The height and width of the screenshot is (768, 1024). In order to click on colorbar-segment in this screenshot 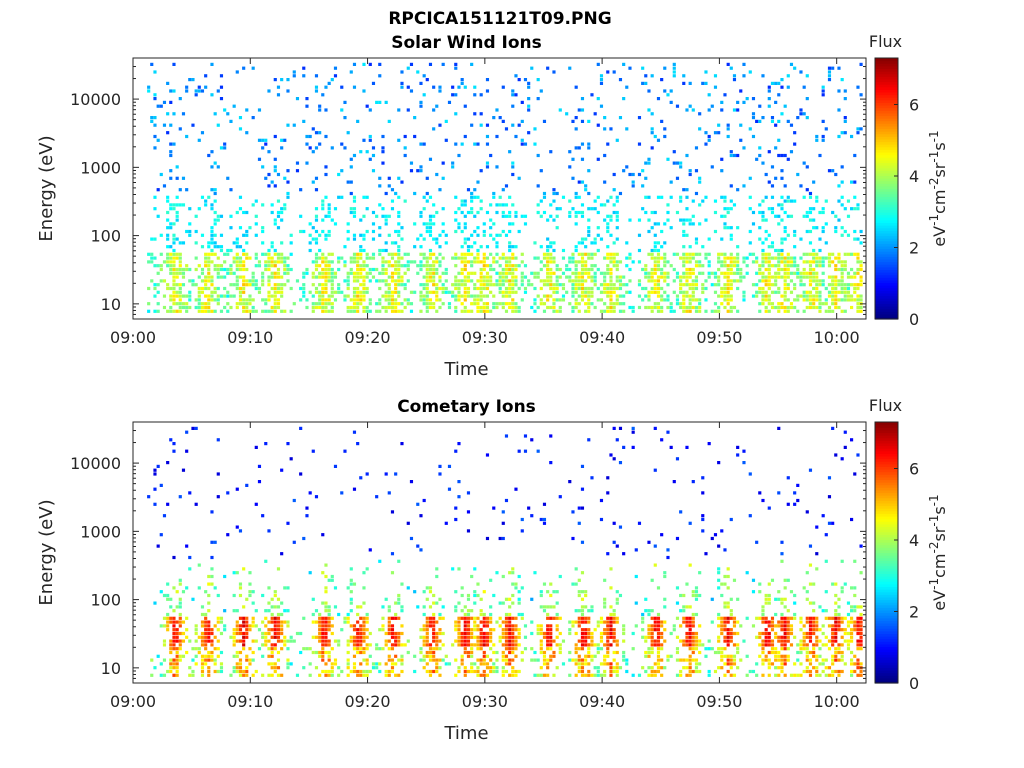, I will do `click(886, 135)`.